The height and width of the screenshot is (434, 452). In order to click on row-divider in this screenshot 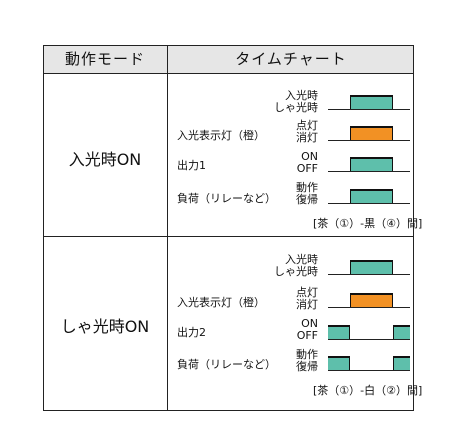, I will do `click(228, 236)`.